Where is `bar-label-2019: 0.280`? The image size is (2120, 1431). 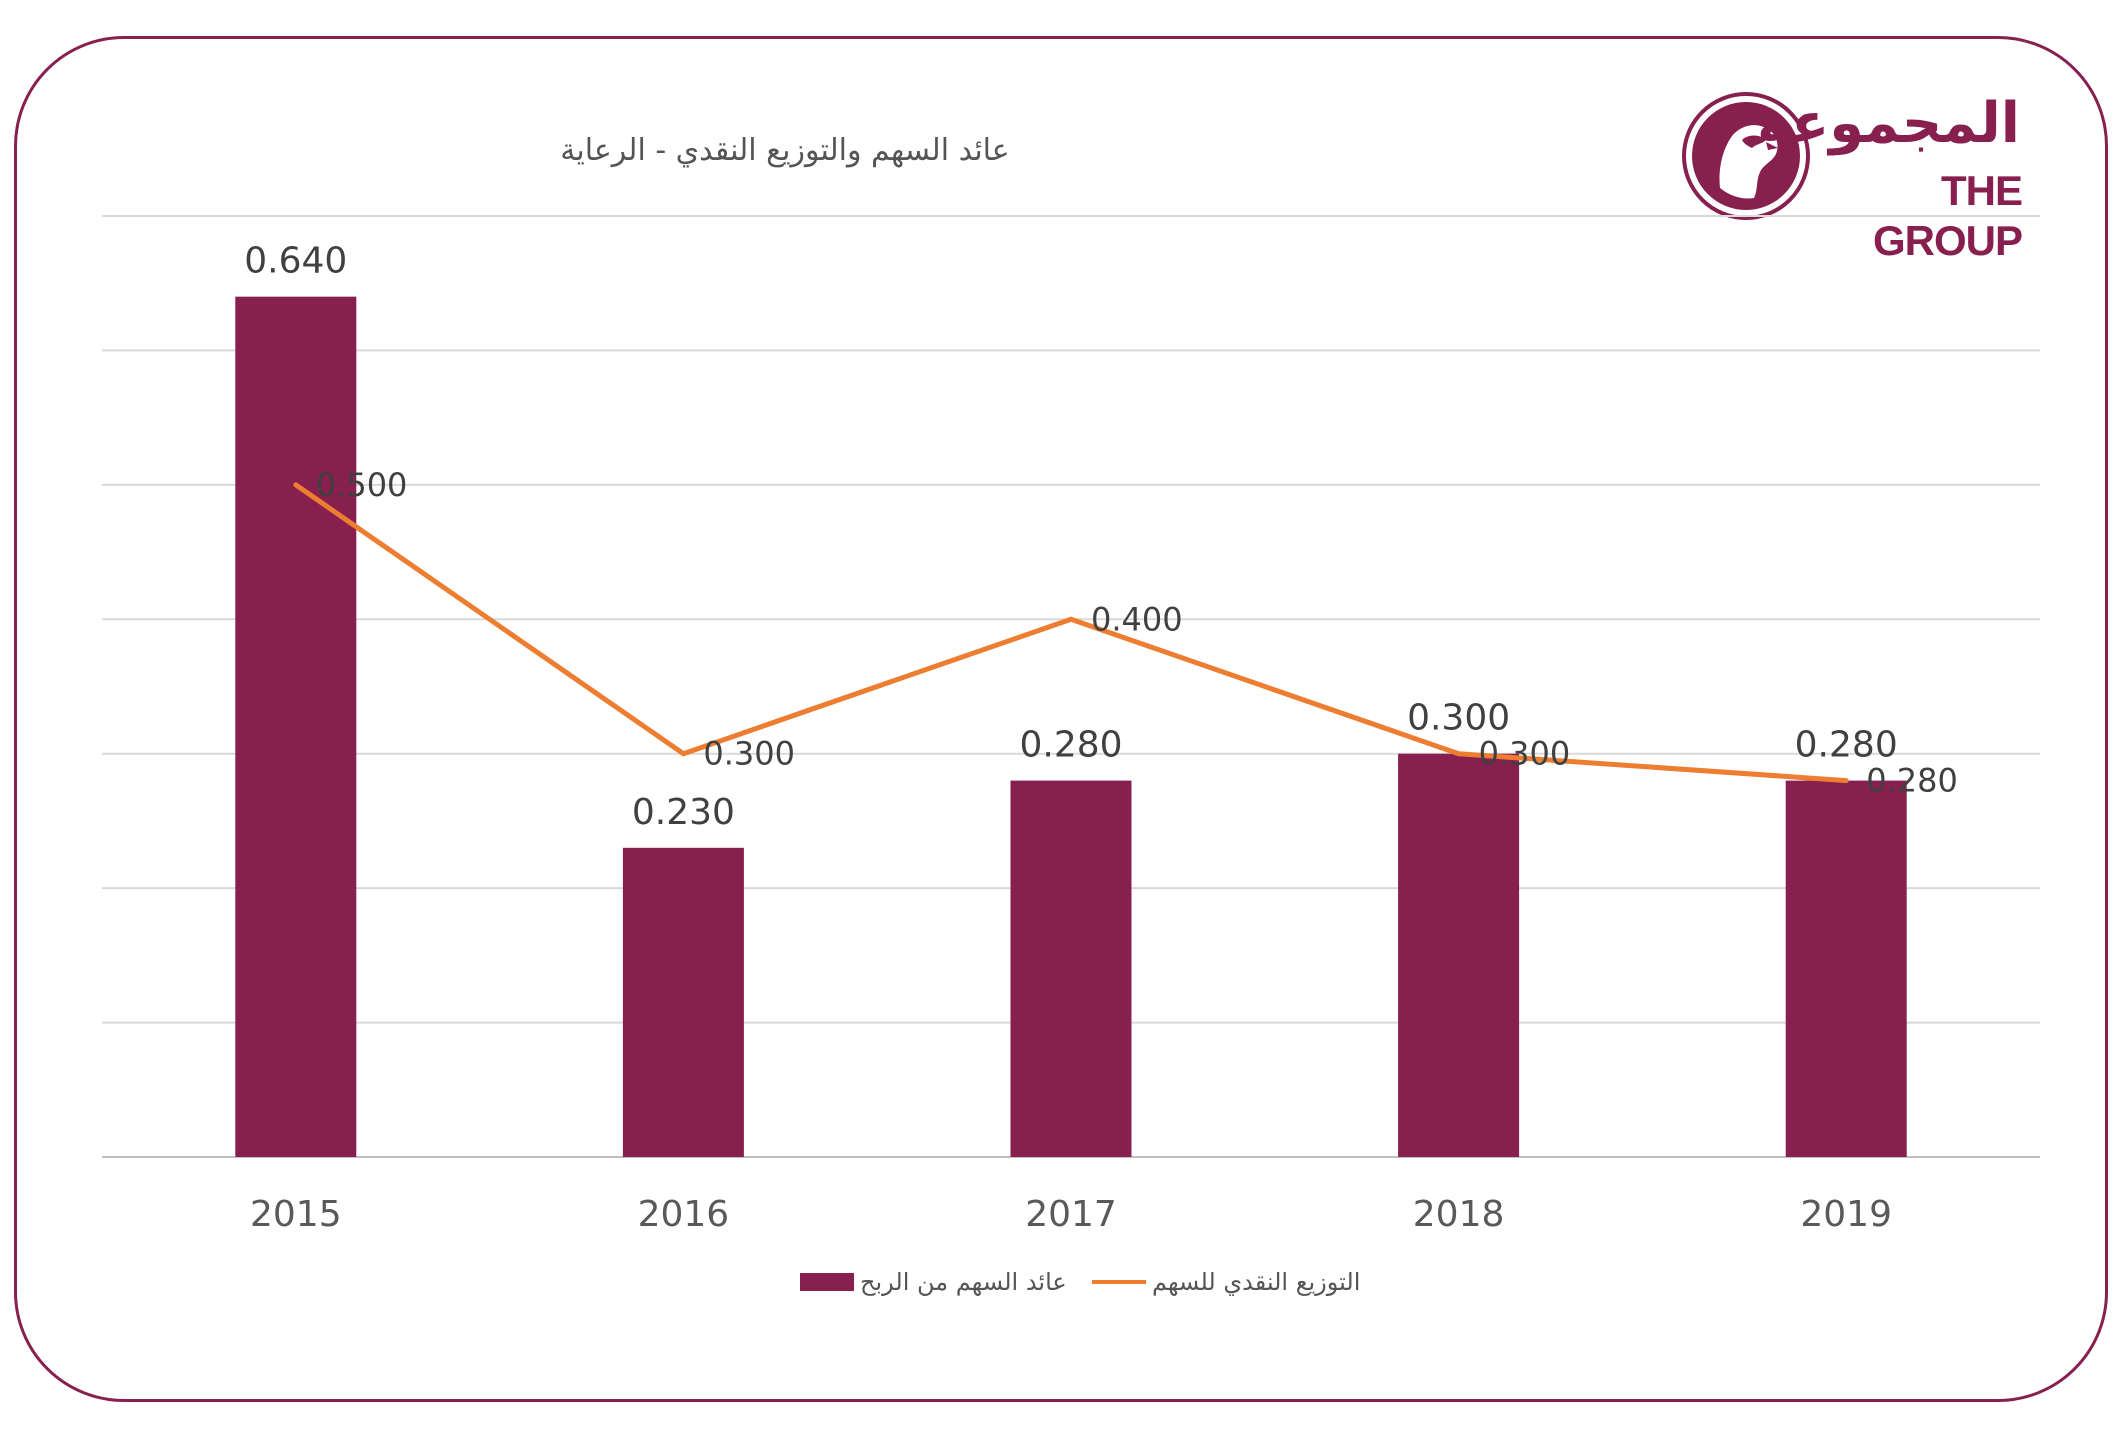 bar-label-2019: 0.280 is located at coordinates (1846, 745).